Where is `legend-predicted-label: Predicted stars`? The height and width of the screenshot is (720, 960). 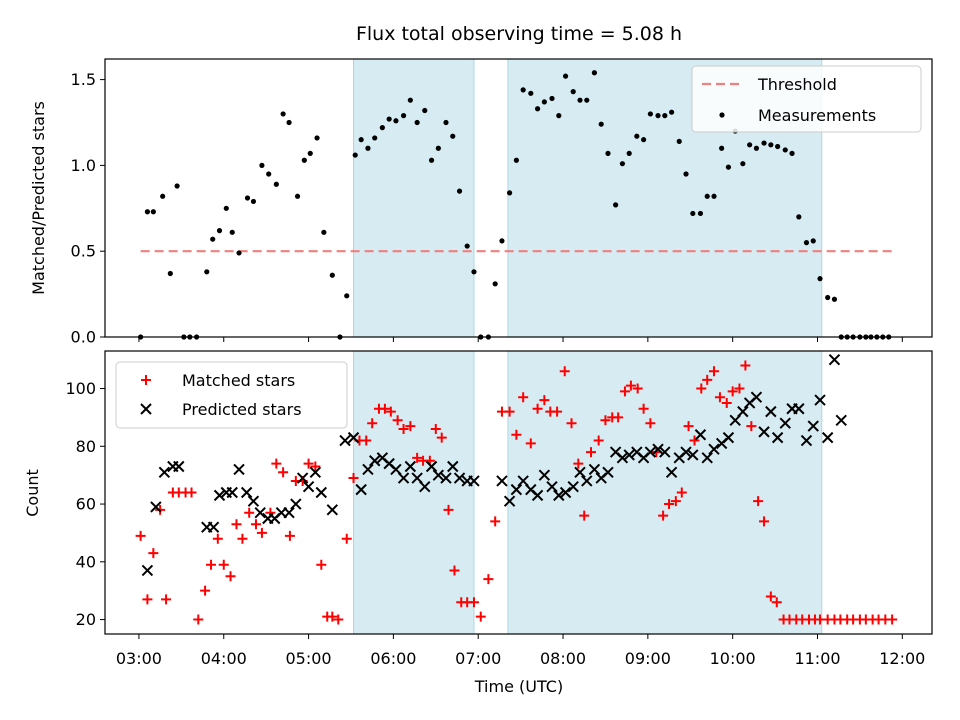 legend-predicted-label: Predicted stars is located at coordinates (242, 409).